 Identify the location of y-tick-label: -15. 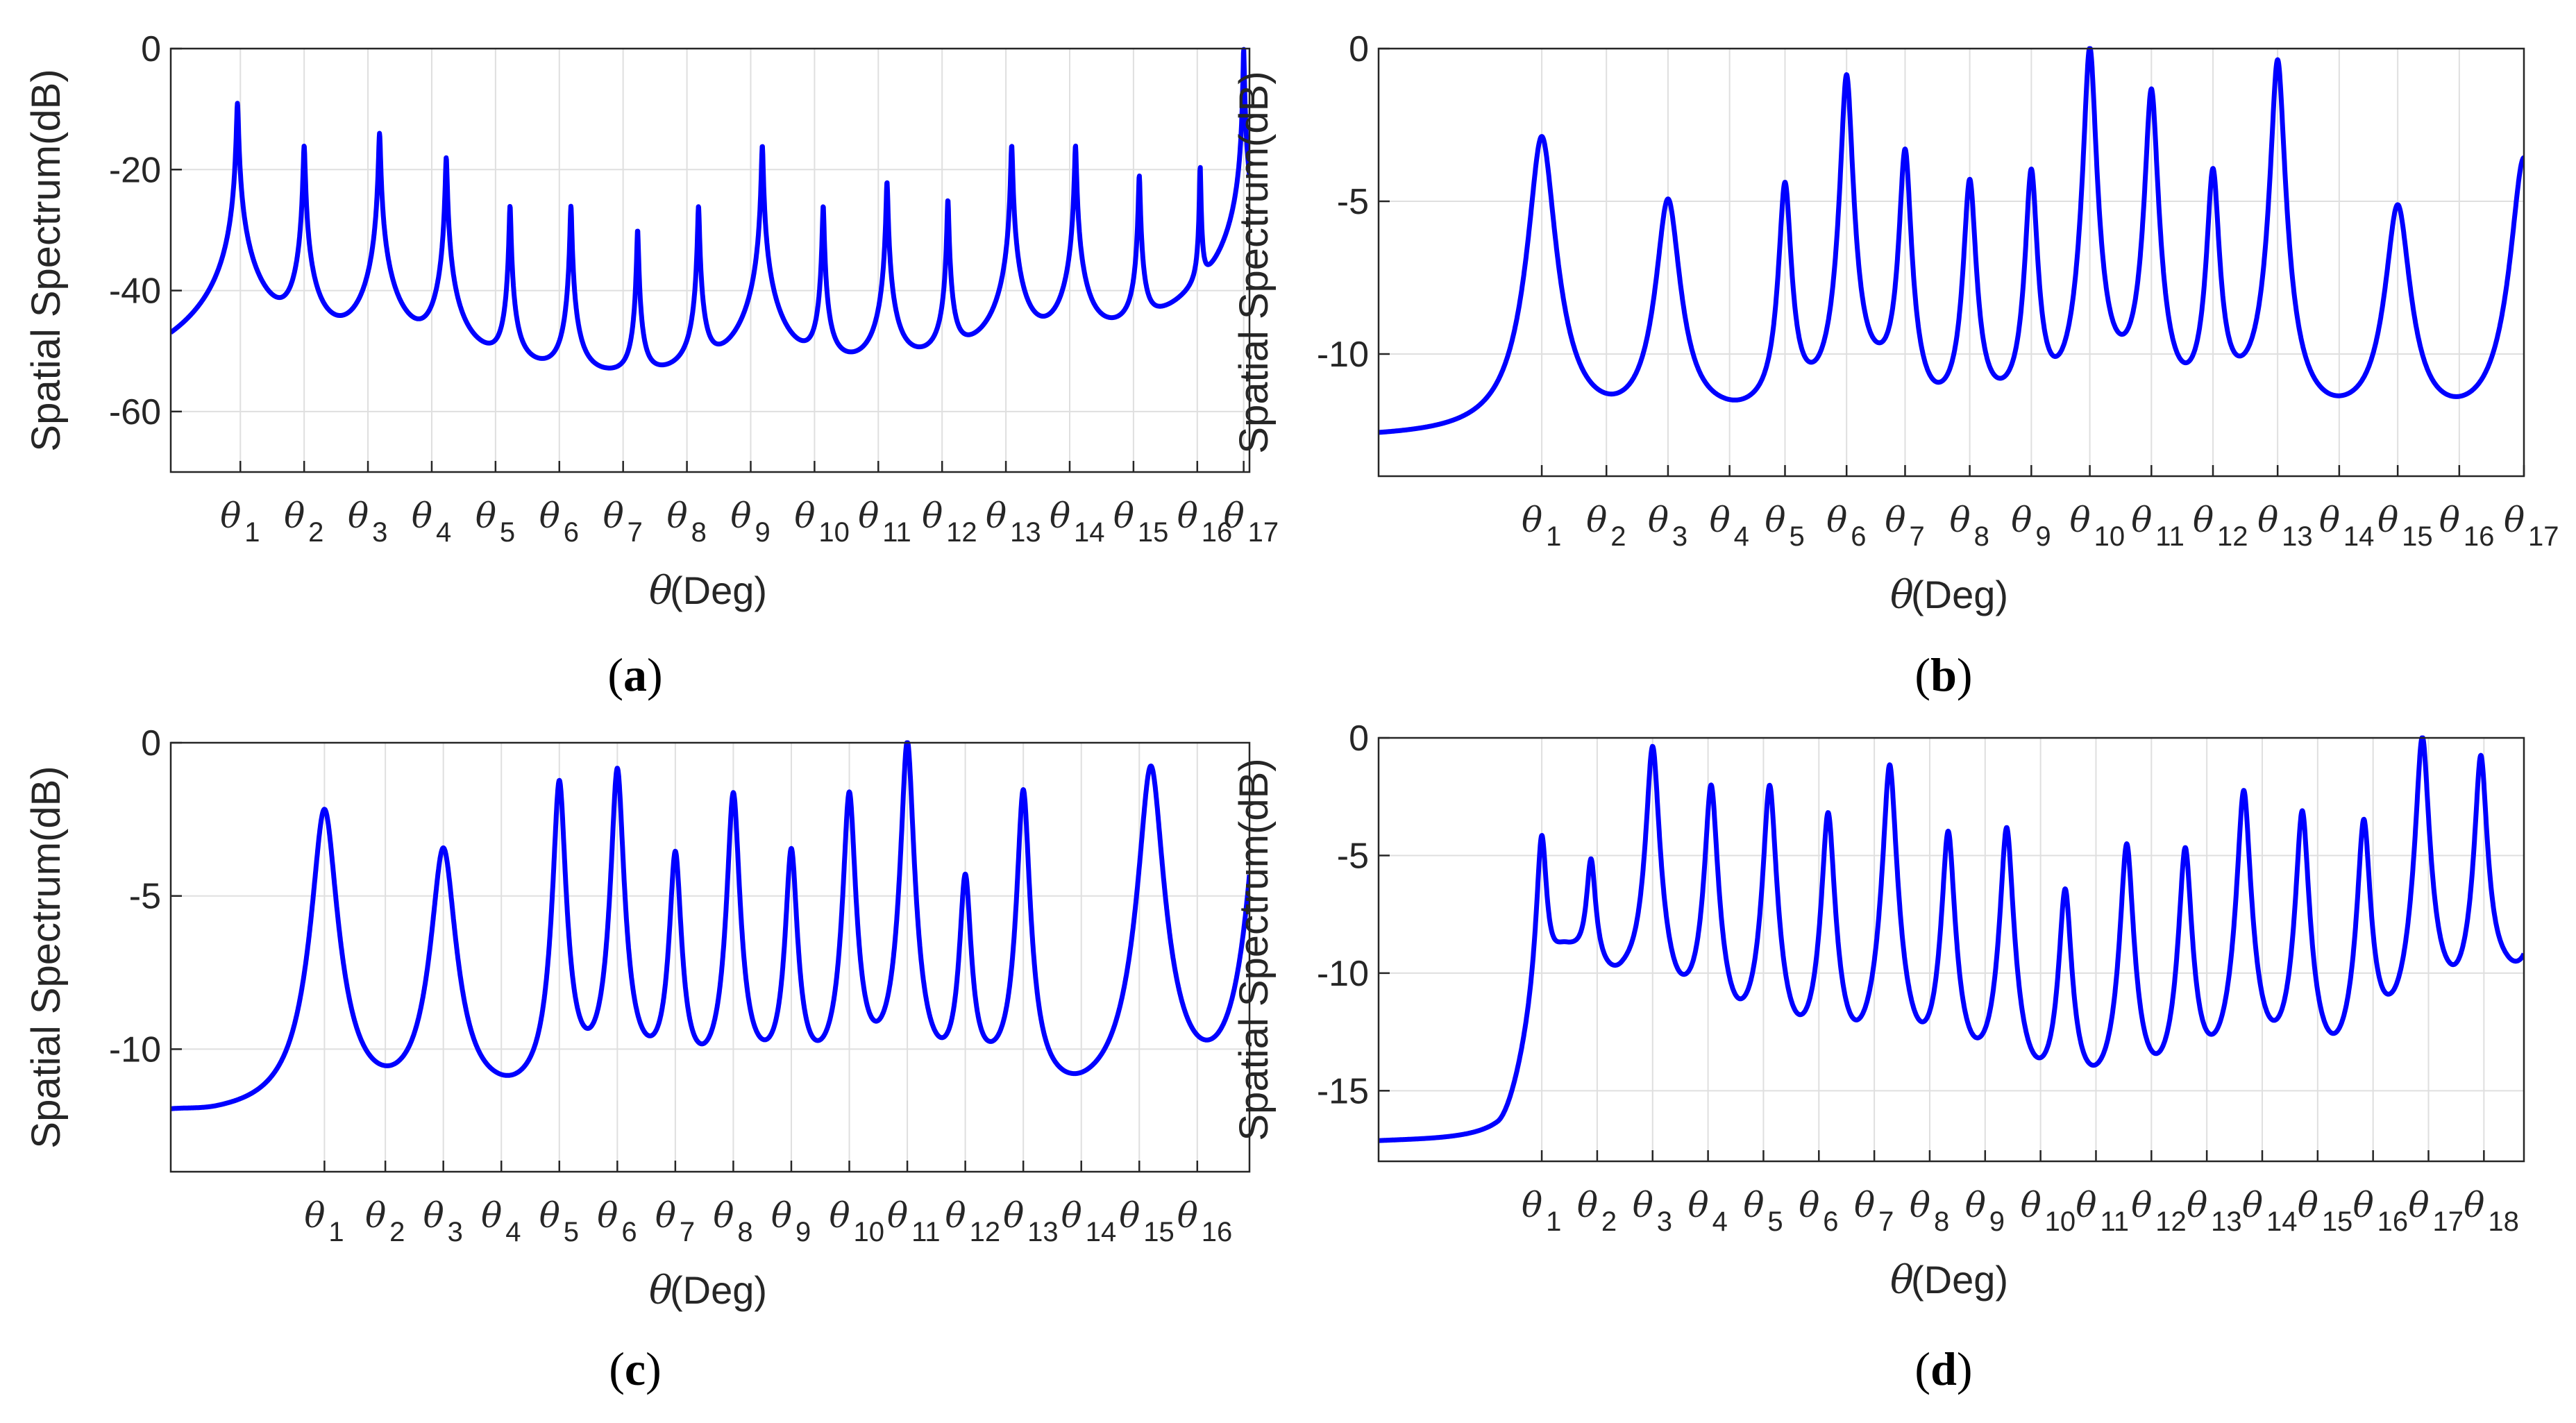
(1343, 1091).